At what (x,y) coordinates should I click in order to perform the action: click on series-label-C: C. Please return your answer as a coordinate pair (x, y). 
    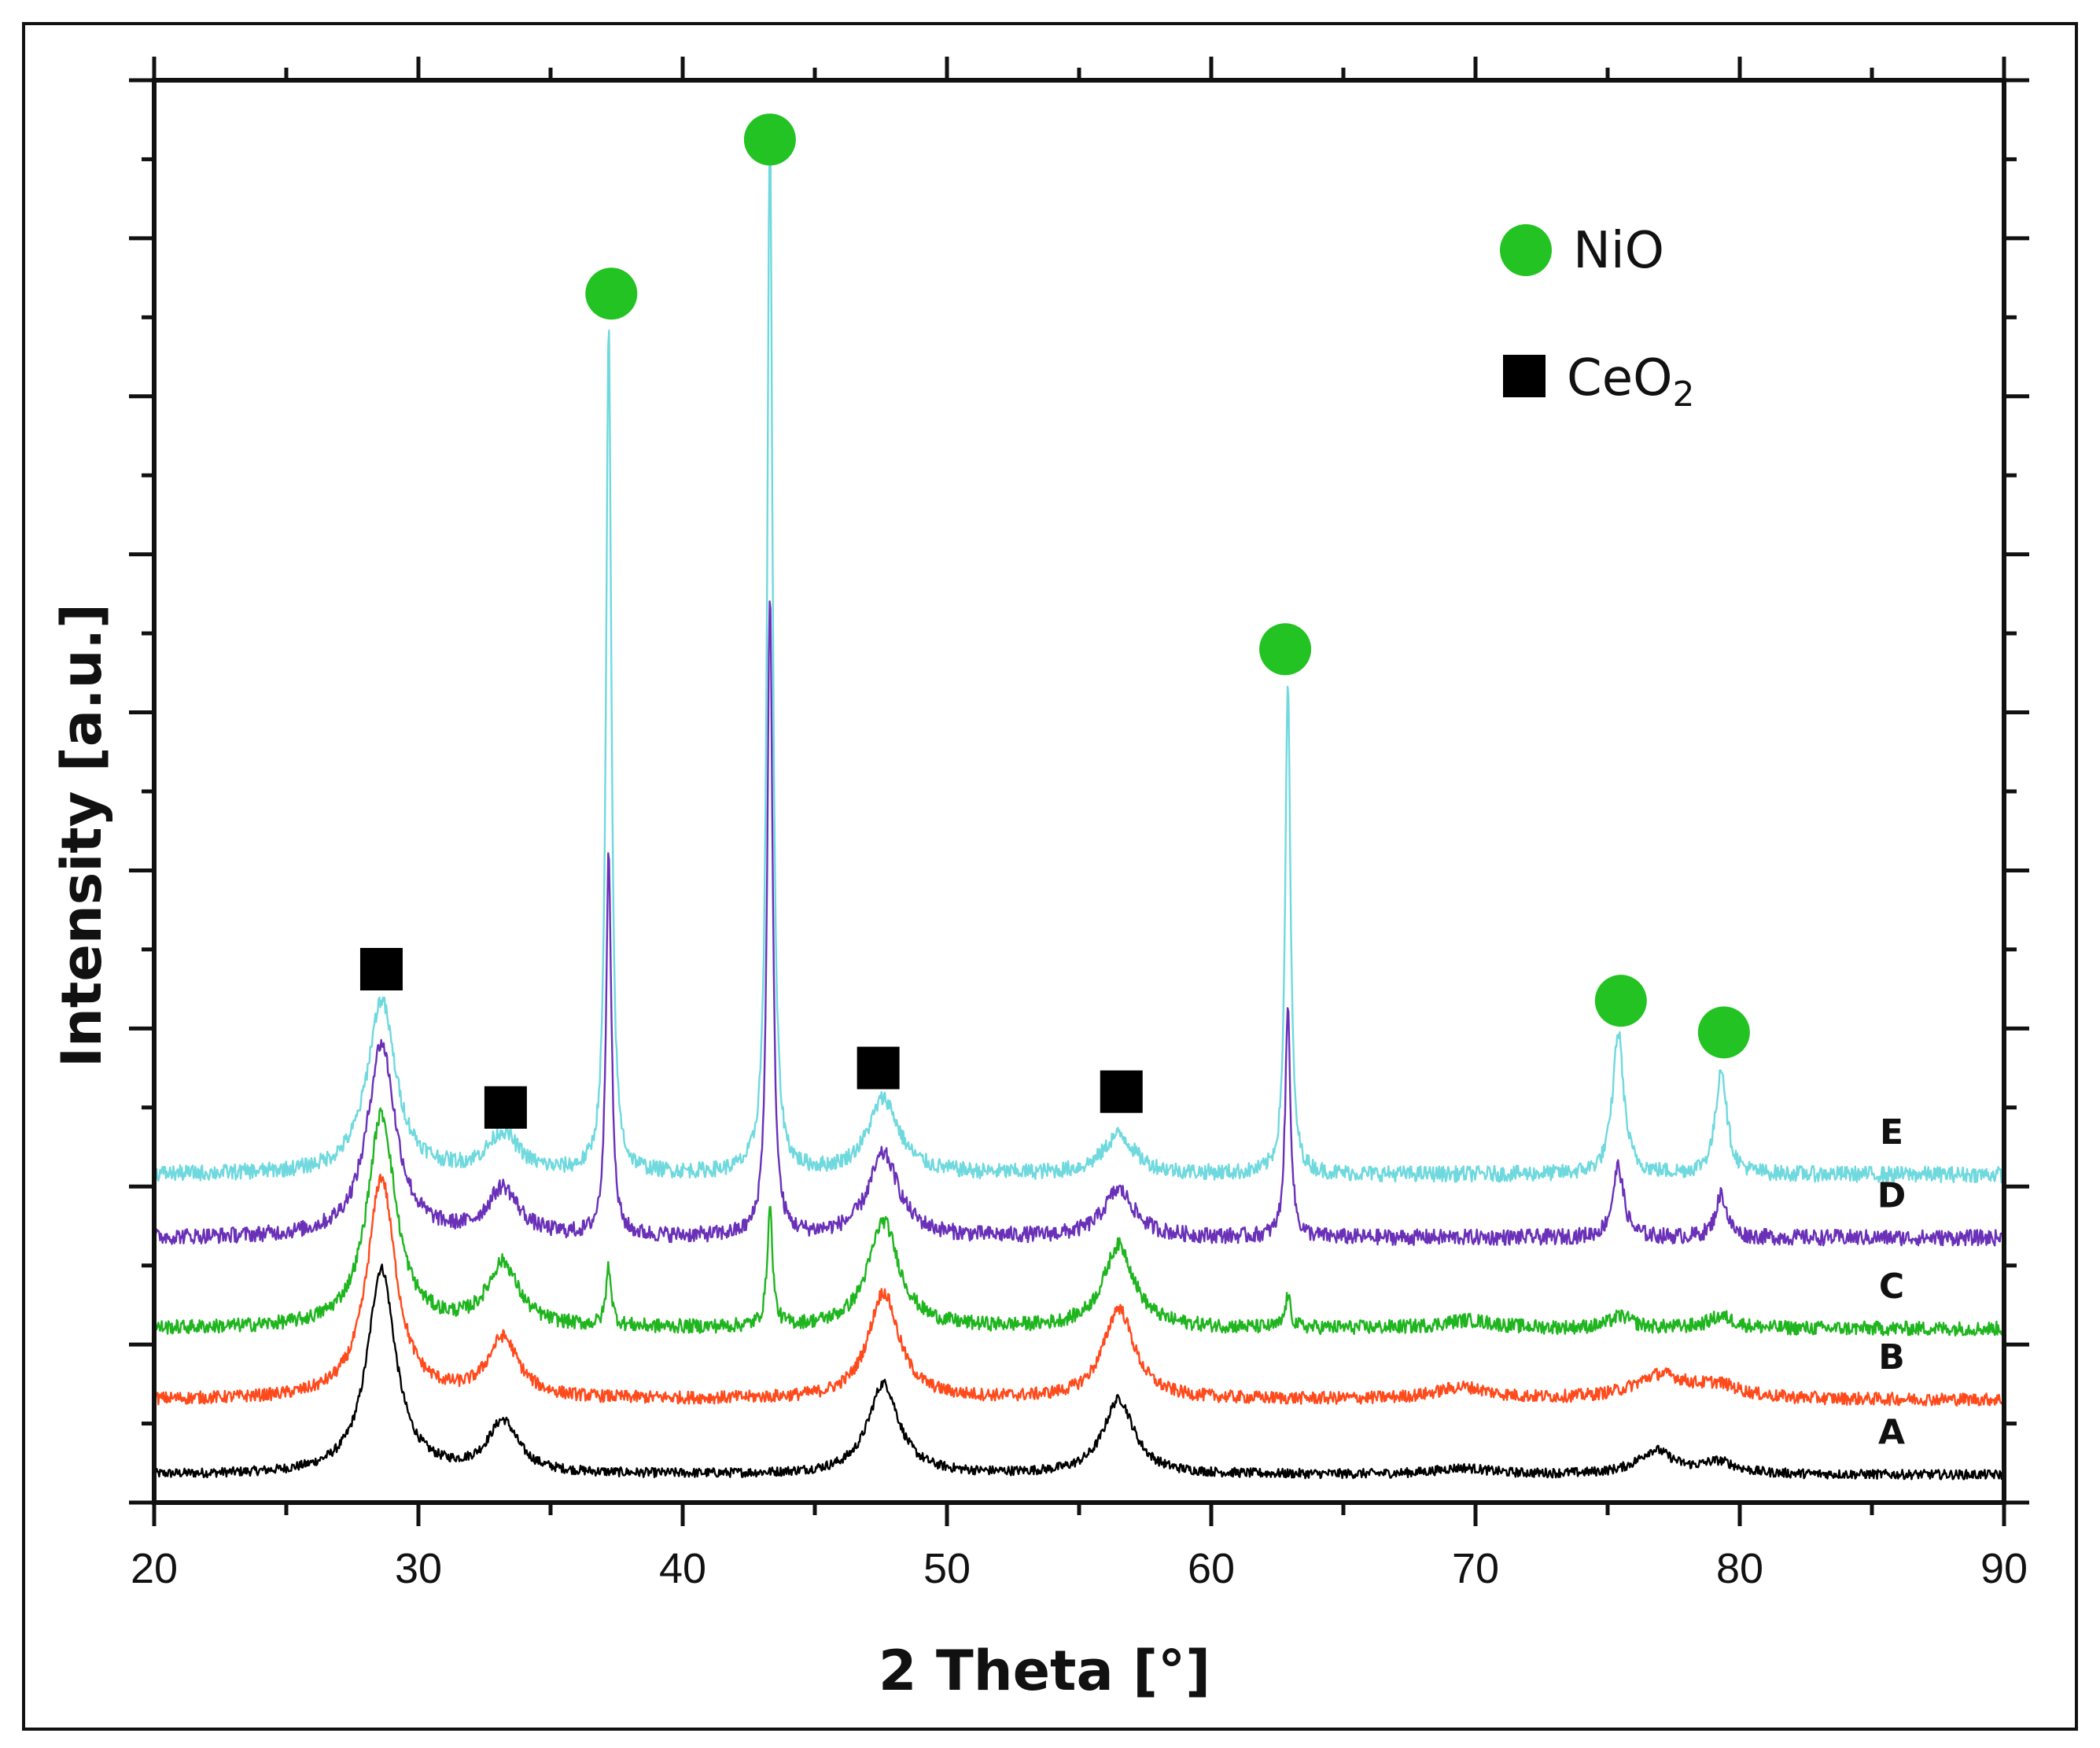
    Looking at the image, I should click on (1891, 1287).